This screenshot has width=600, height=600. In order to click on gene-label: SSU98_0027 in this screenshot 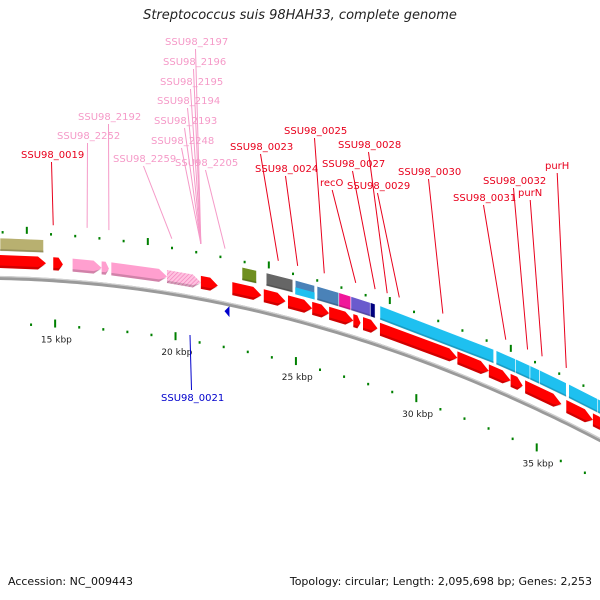, I will do `click(353, 164)`.